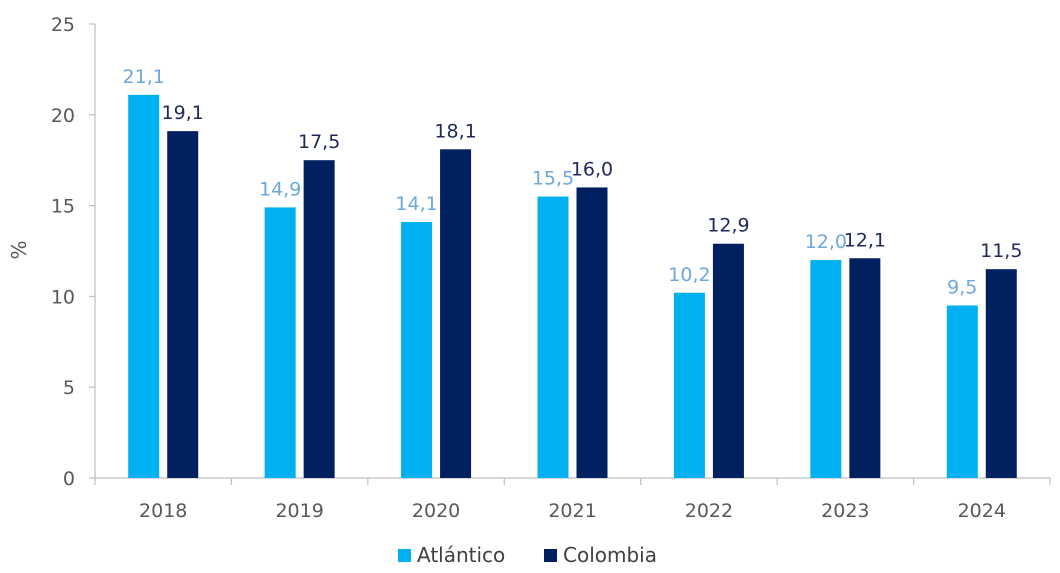 The width and height of the screenshot is (1060, 573). What do you see at coordinates (689, 275) in the screenshot?
I see `data-label: 10,2` at bounding box center [689, 275].